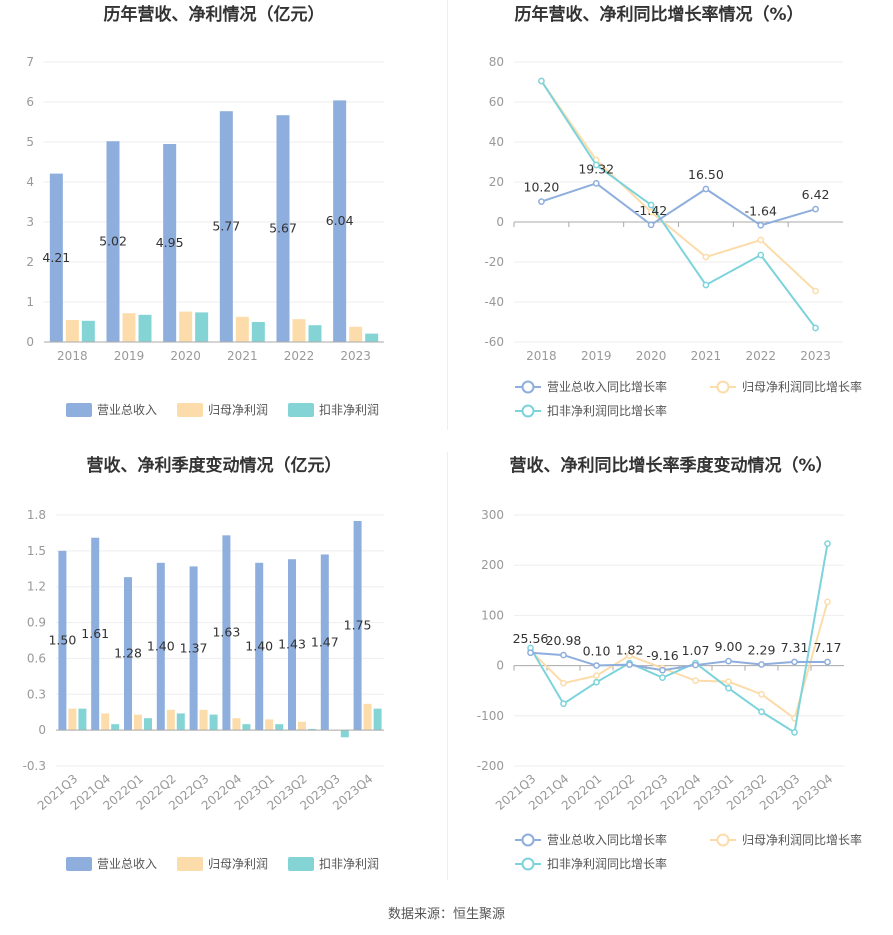 This screenshot has width=893, height=935. What do you see at coordinates (490, 716) in the screenshot?
I see `y-tick-label: -100` at bounding box center [490, 716].